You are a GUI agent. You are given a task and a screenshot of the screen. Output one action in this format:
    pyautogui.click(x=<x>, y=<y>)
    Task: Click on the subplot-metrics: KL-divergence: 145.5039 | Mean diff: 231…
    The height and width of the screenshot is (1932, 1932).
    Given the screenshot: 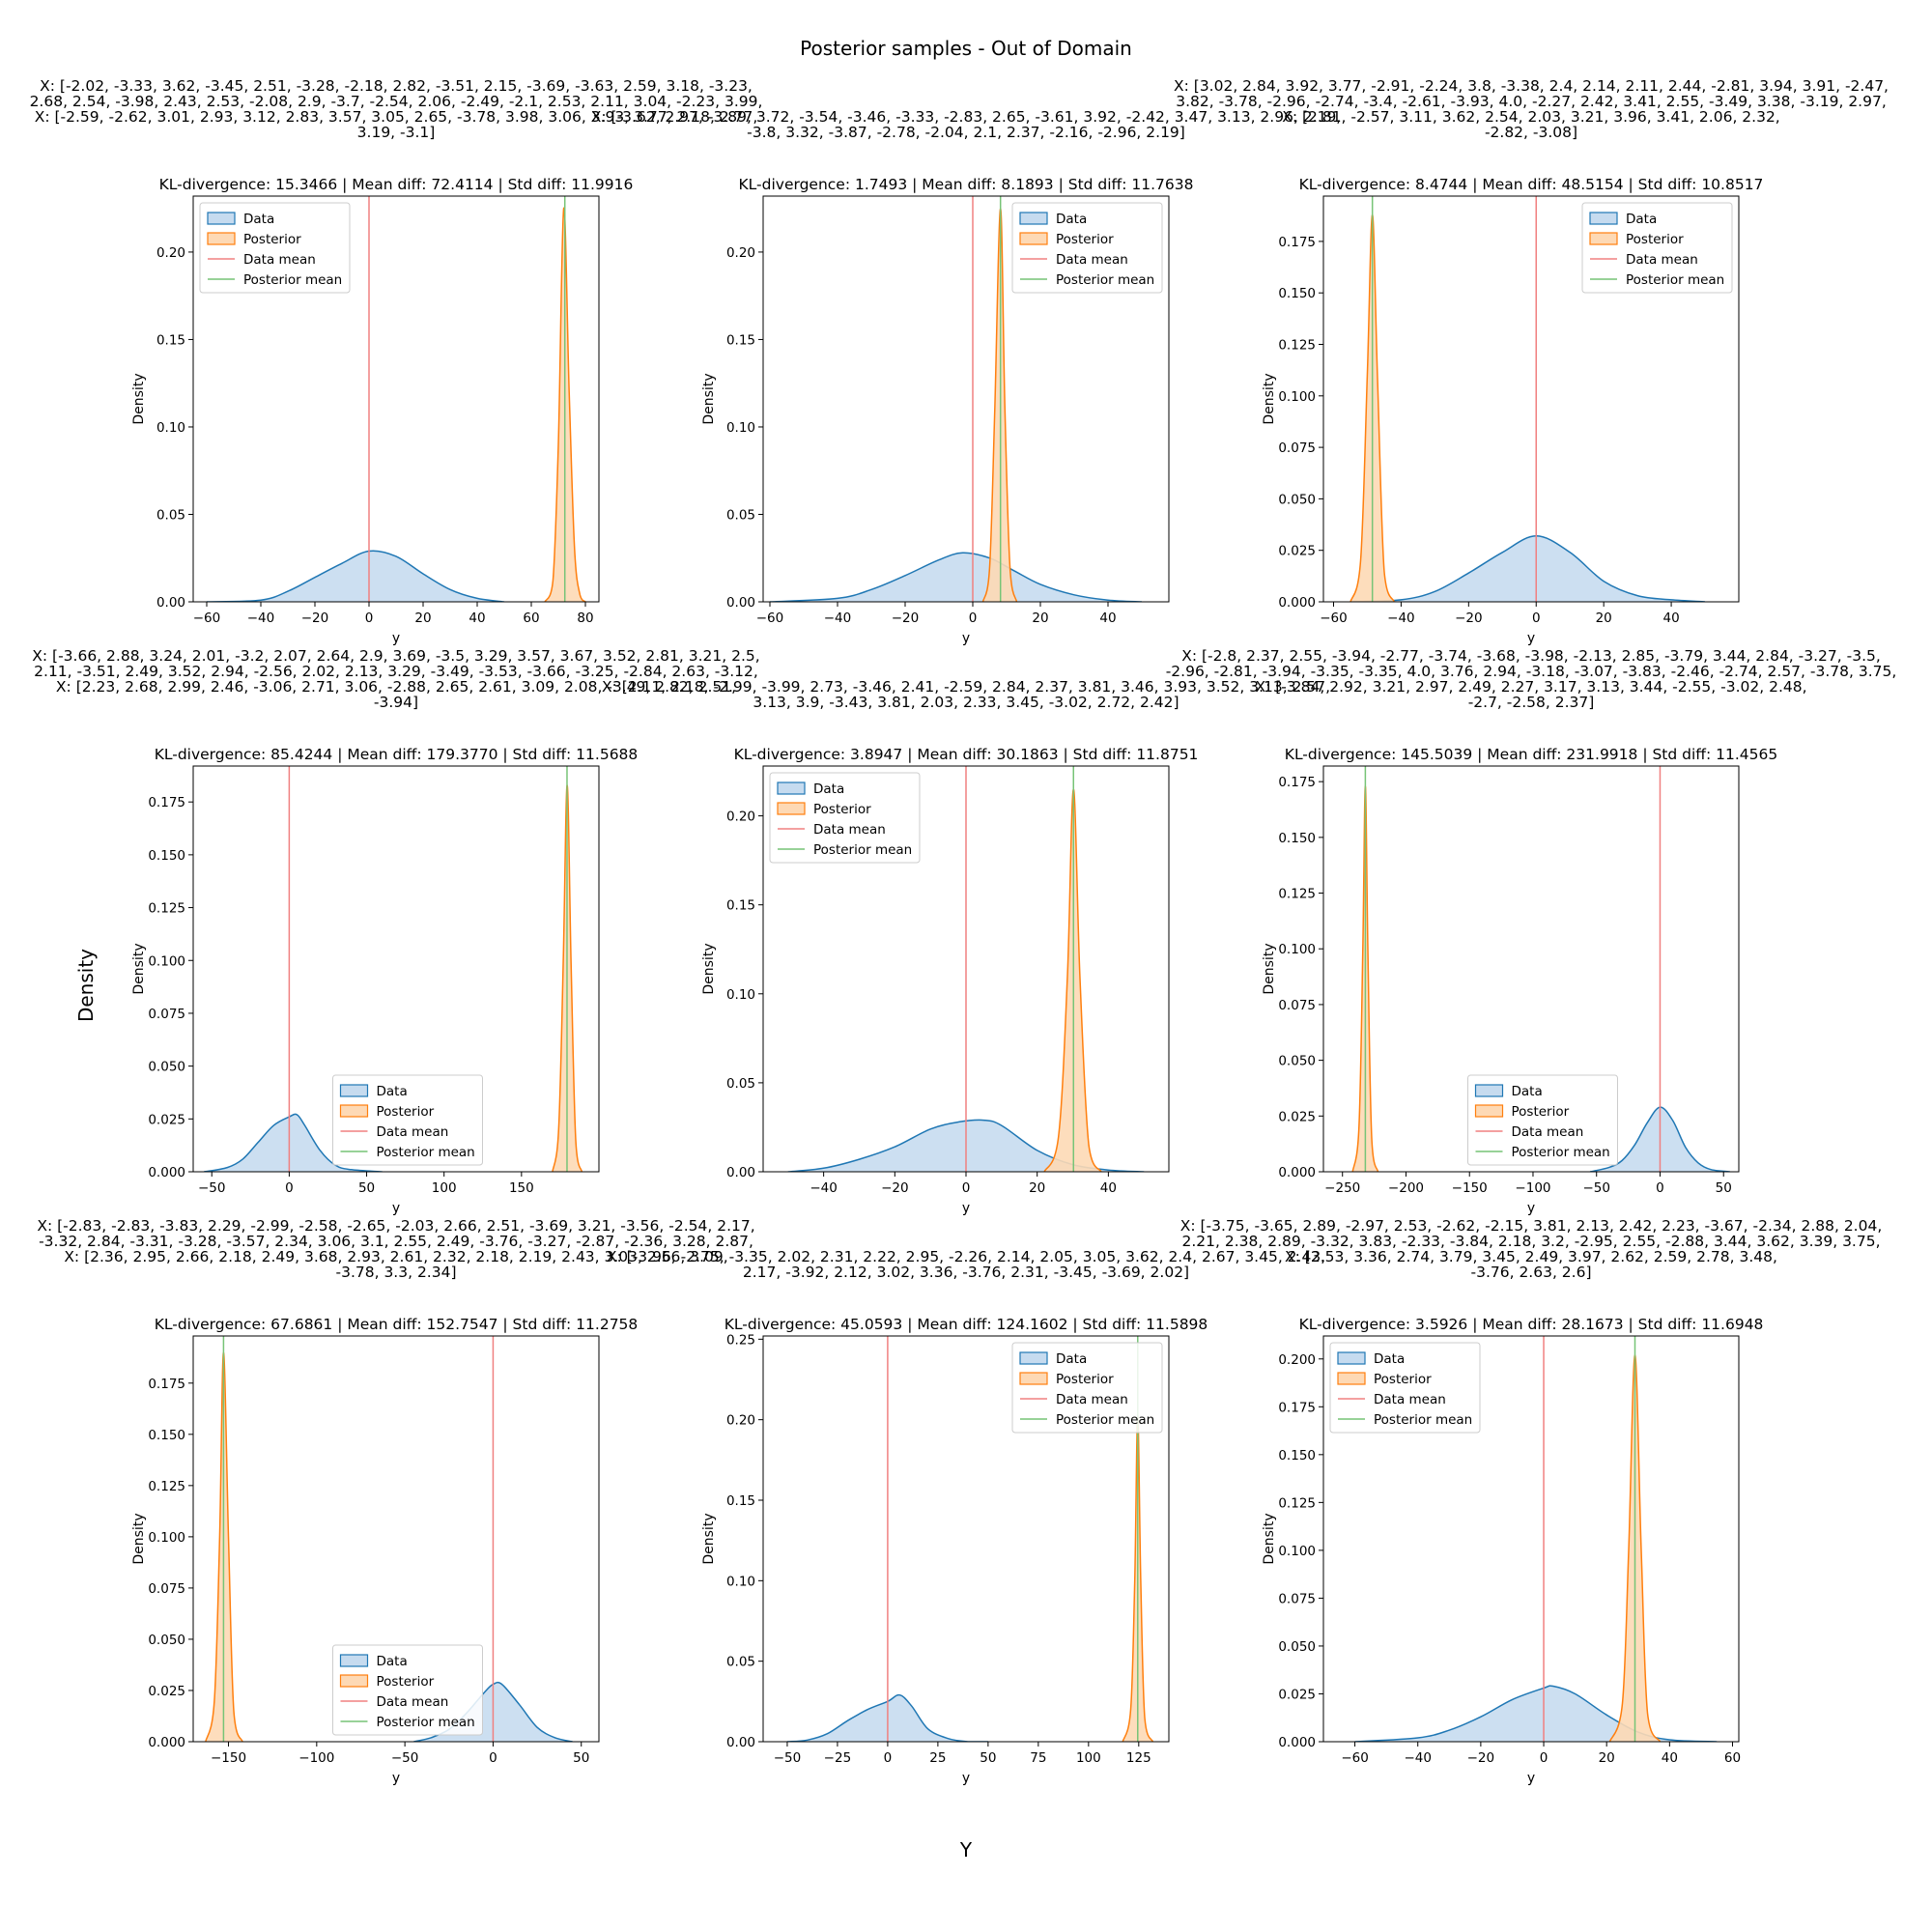 What is the action you would take?
    pyautogui.click(x=1531, y=754)
    